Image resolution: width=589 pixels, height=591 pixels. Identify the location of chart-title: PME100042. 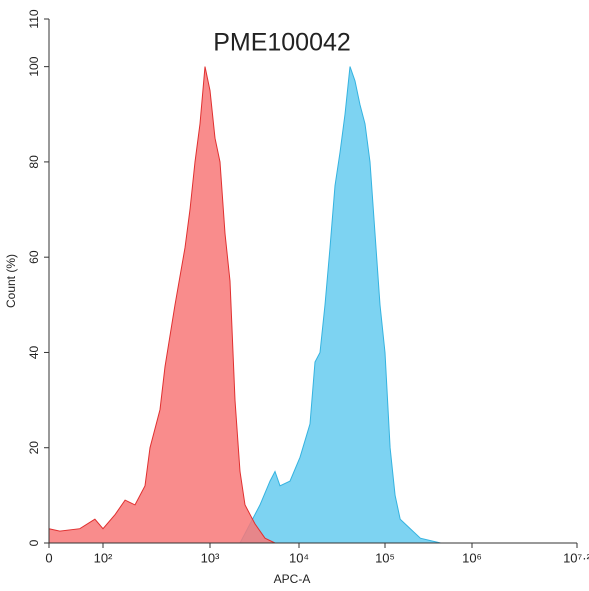
(282, 43).